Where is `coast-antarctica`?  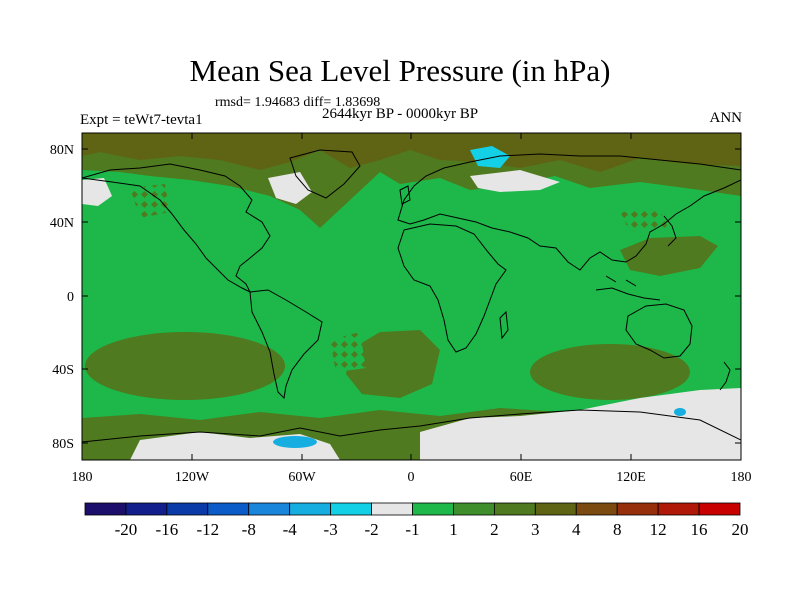
coast-antarctica is located at coordinates (411, 426).